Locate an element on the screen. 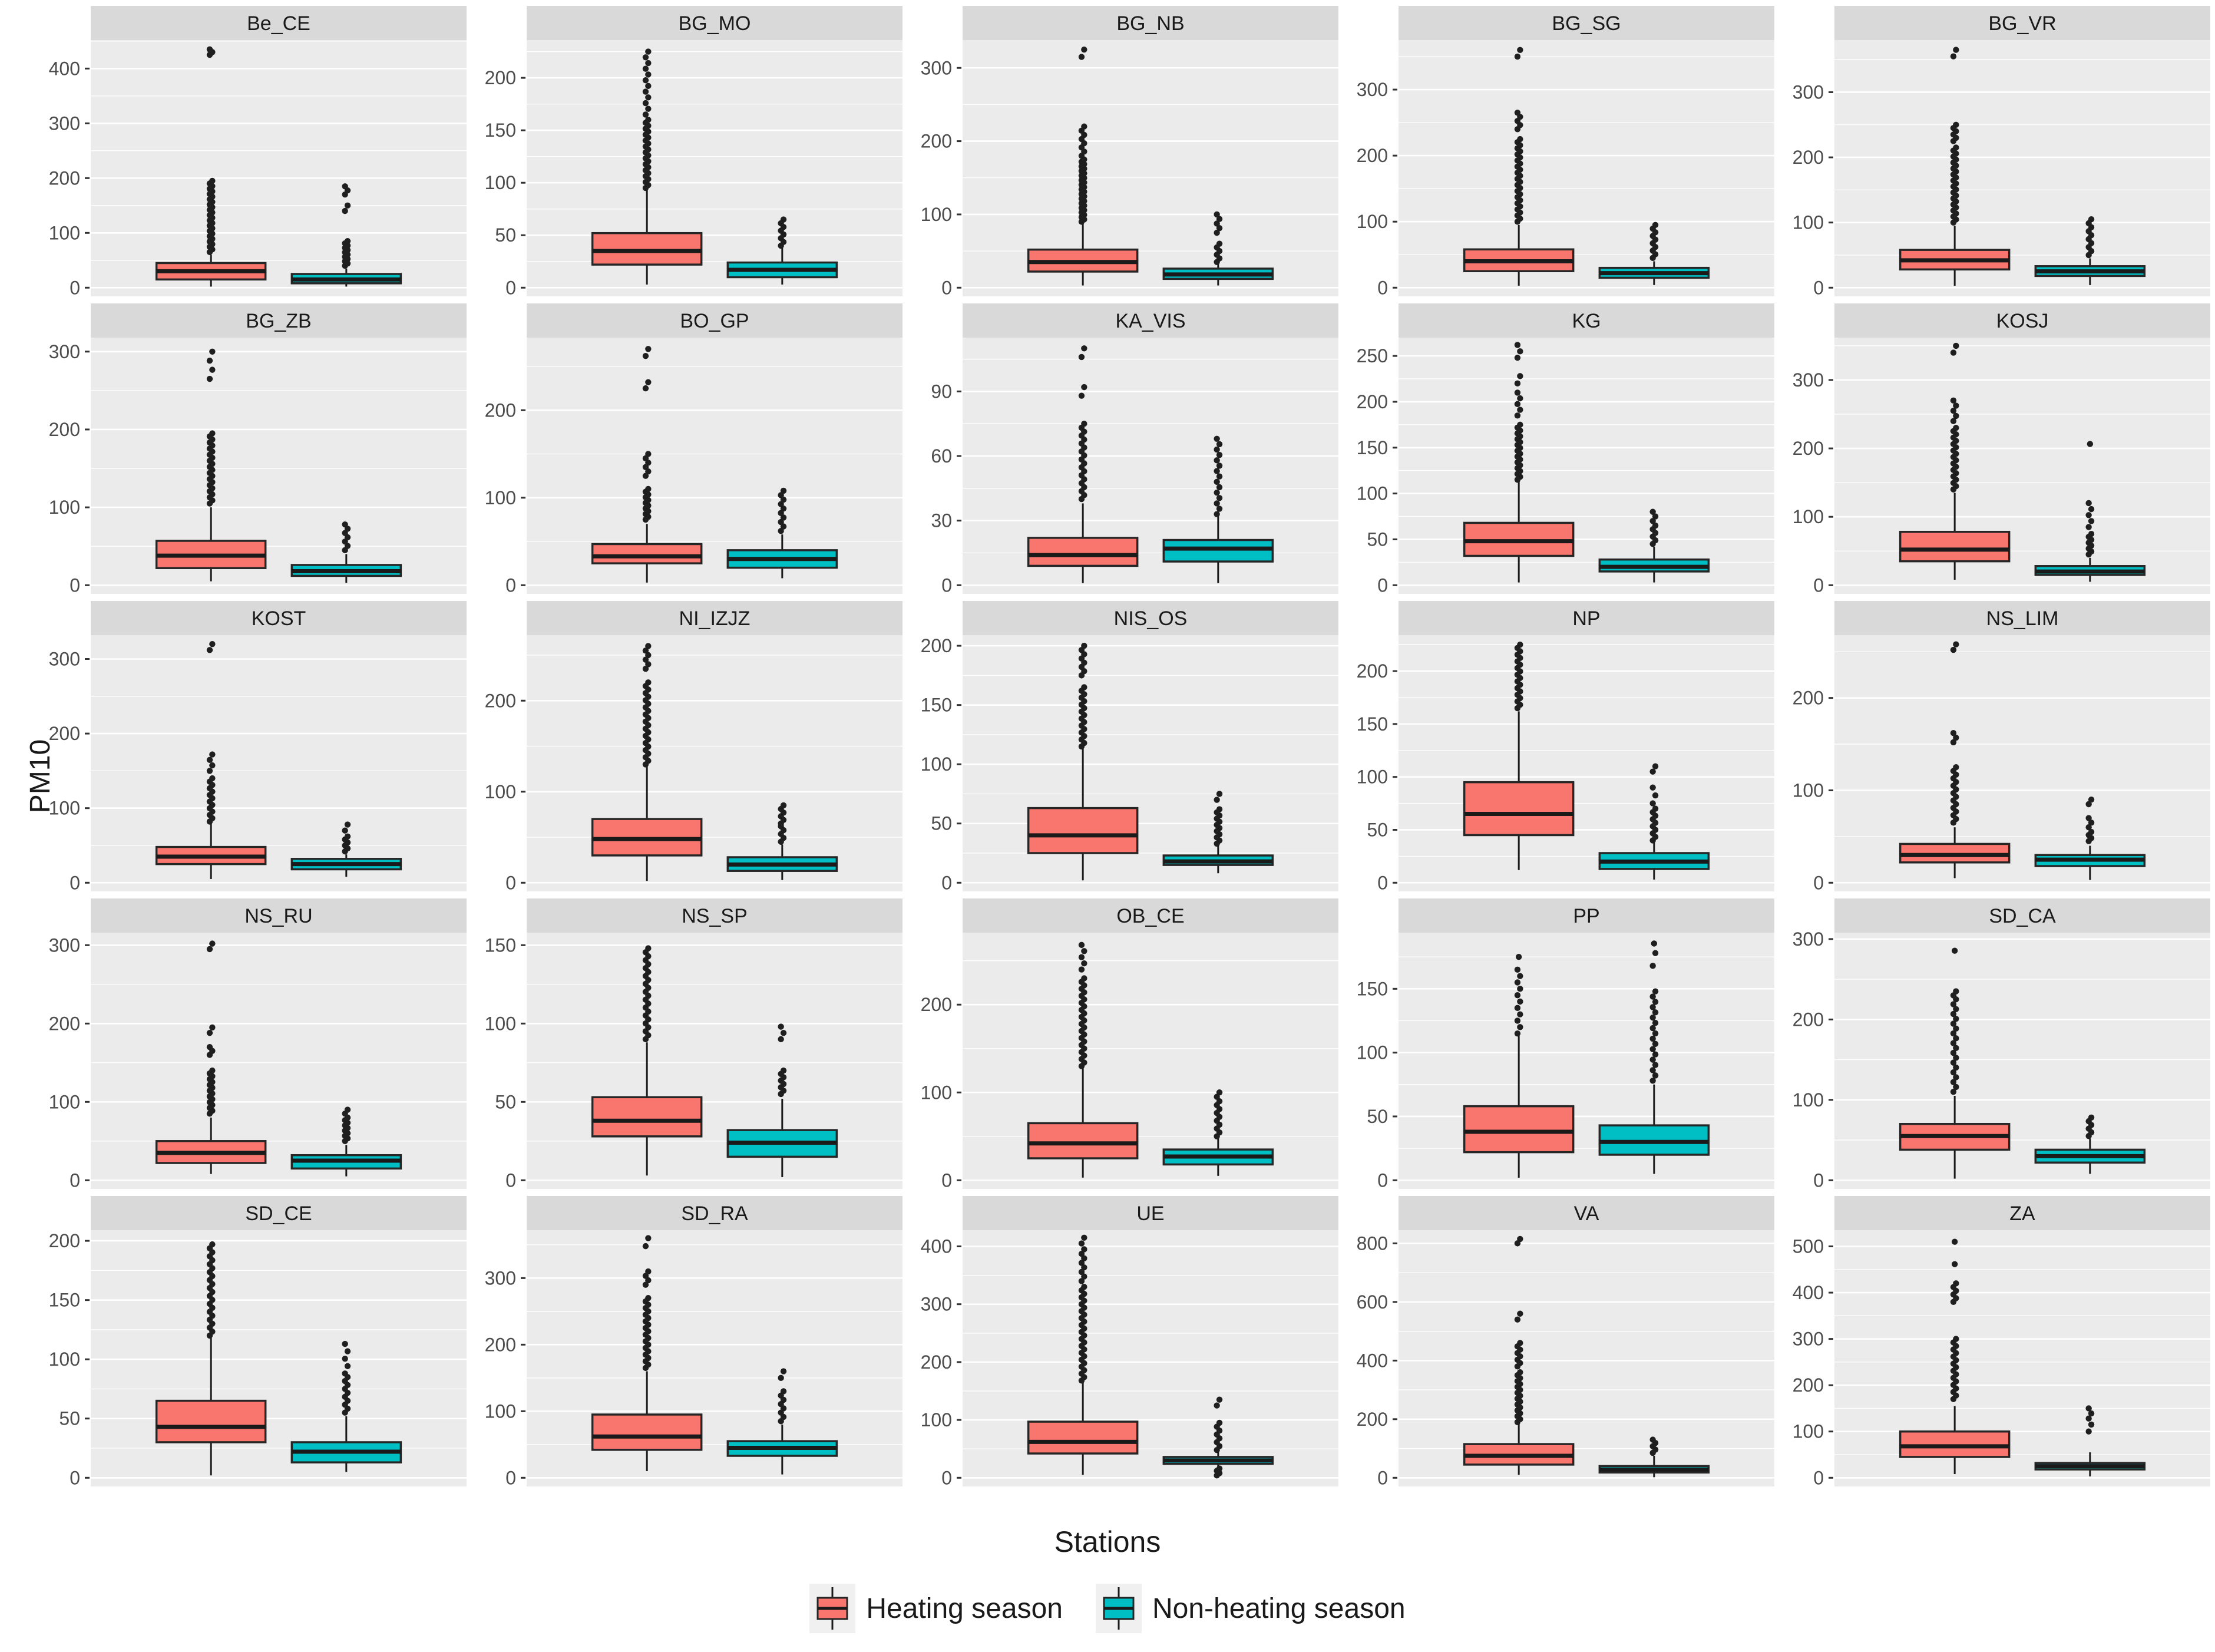 The height and width of the screenshot is (1652, 2215). facet-panel-OB_CE: OB_CE 0 100 200 is located at coordinates (1129, 1044).